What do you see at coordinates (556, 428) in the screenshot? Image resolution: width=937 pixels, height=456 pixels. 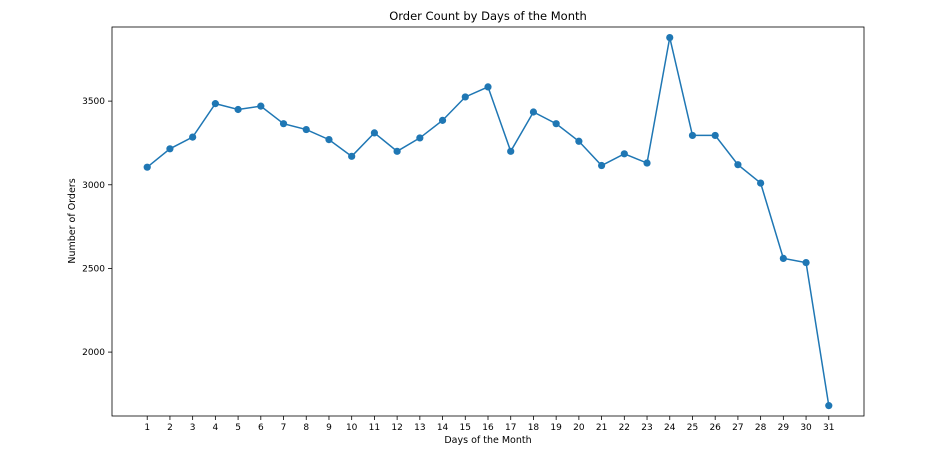 I see `x-tick-label: 19` at bounding box center [556, 428].